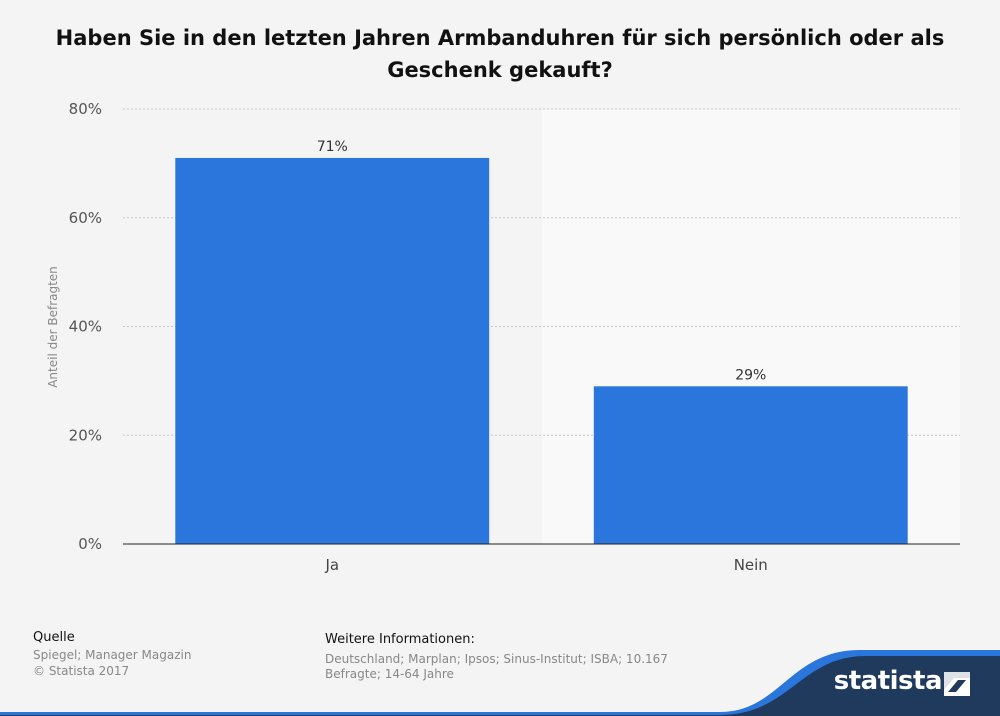 This screenshot has height=716, width=1000. I want to click on info-text-line2: Befragte; 14-64 Jahre, so click(389, 674).